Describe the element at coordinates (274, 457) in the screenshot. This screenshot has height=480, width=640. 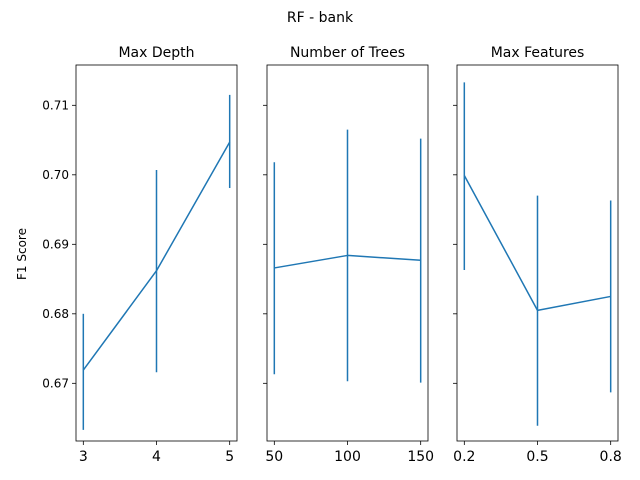
I see `x-tick-label: 50` at that location.